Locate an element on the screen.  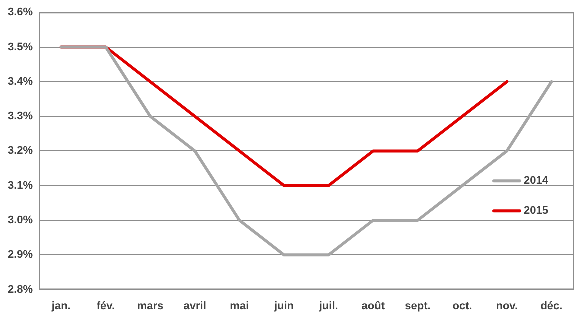
y-tick-label: 3.5% is located at coordinates (21, 47).